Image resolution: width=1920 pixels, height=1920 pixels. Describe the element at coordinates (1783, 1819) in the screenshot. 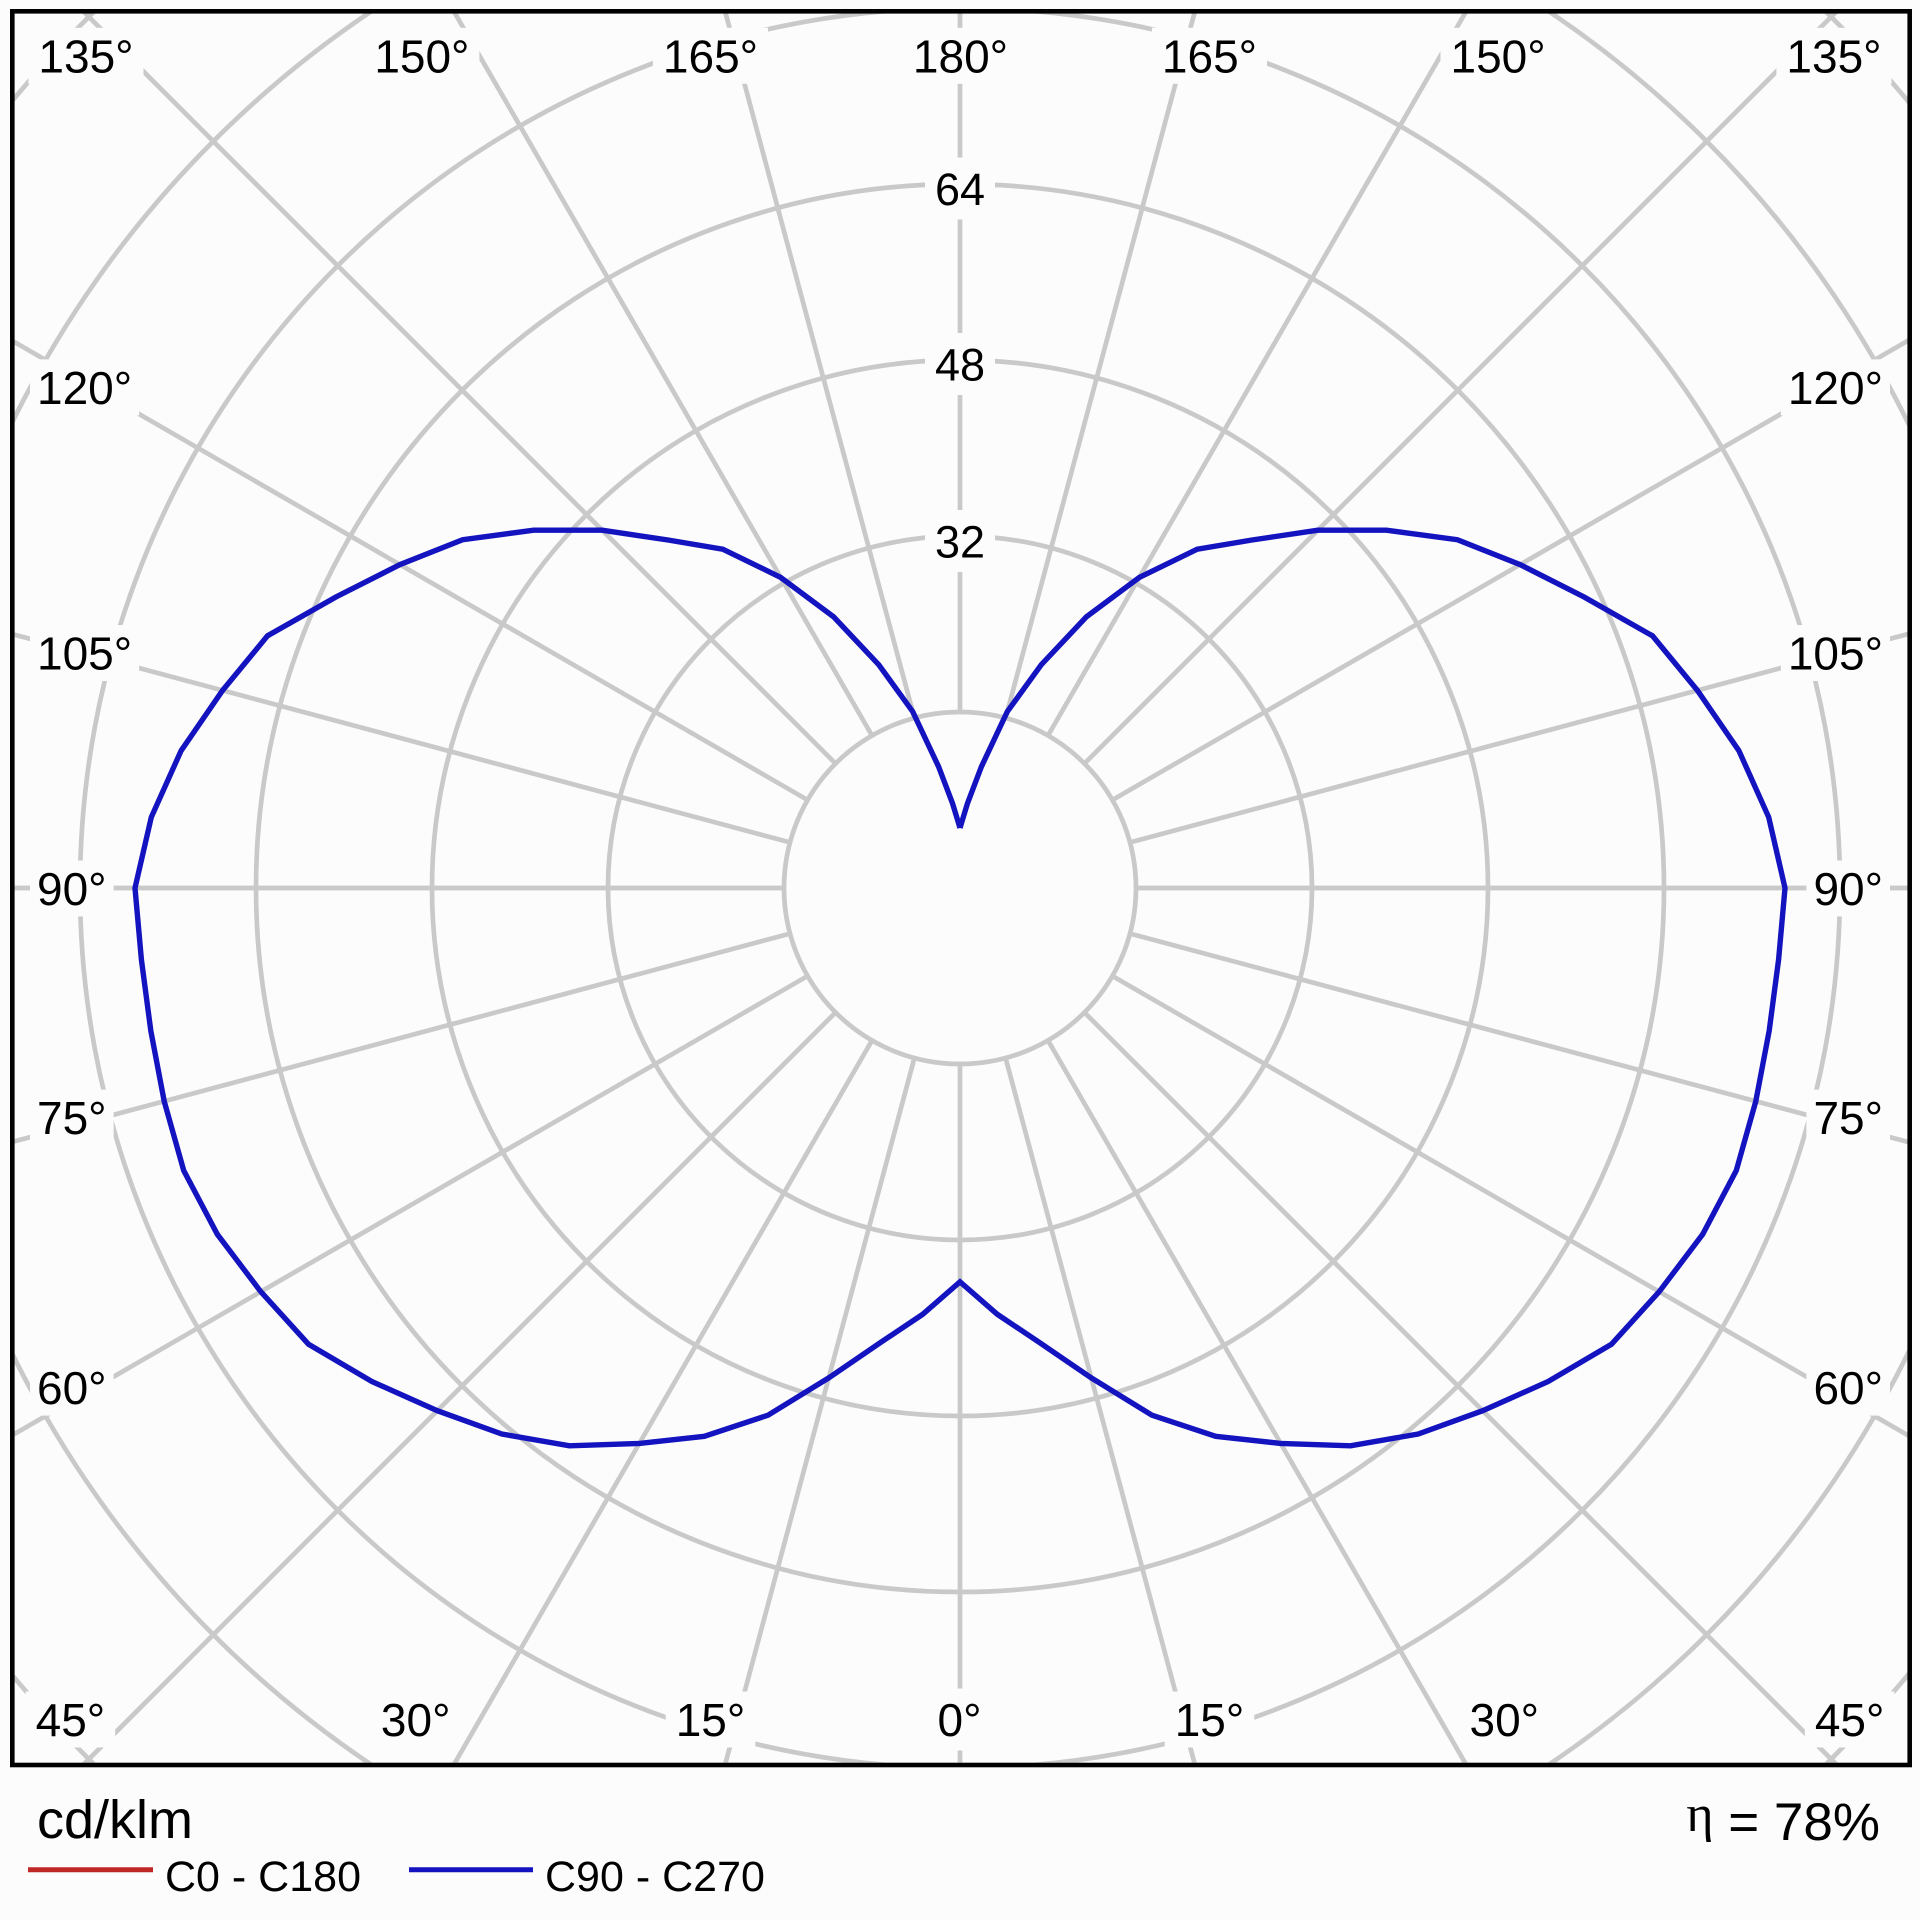

I see `svg-text: η = 78%` at that location.